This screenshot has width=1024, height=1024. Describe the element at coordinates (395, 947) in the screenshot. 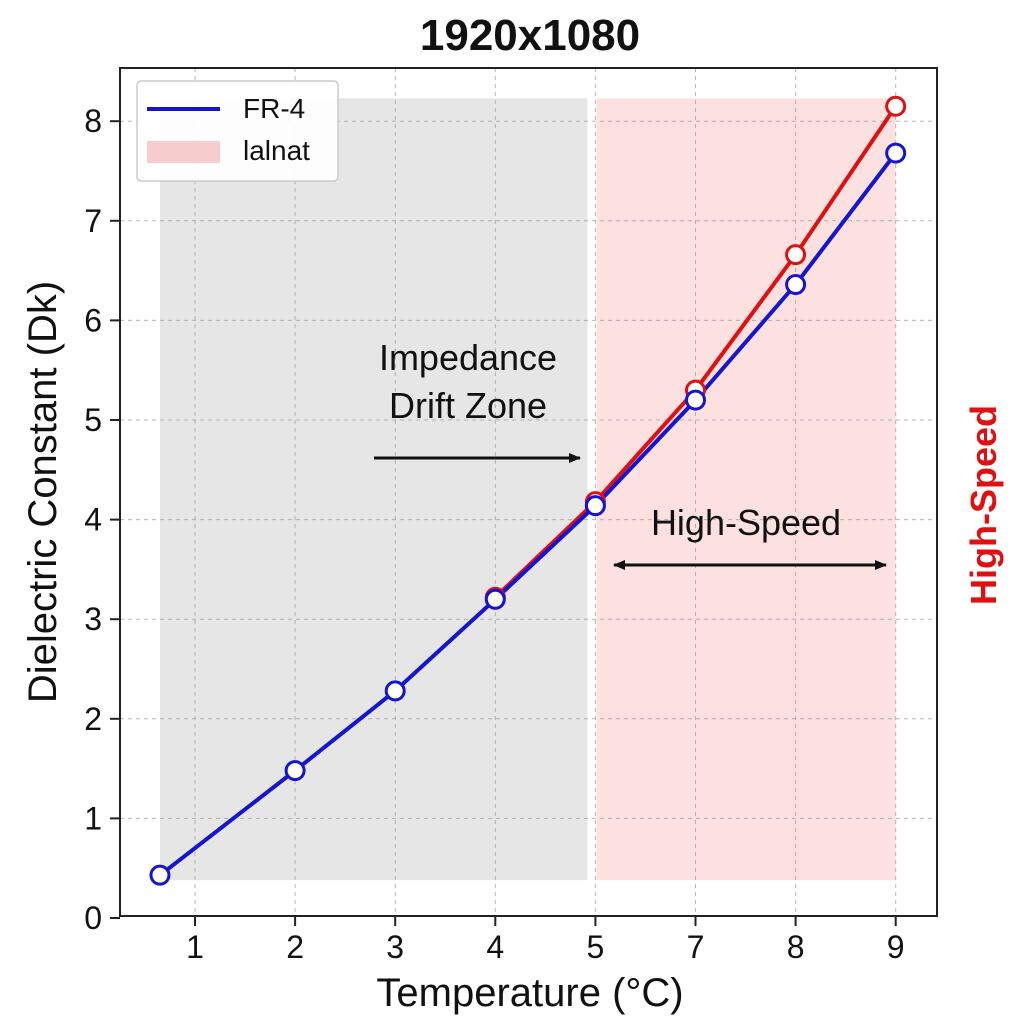

I see `x-tick-label: 3` at that location.